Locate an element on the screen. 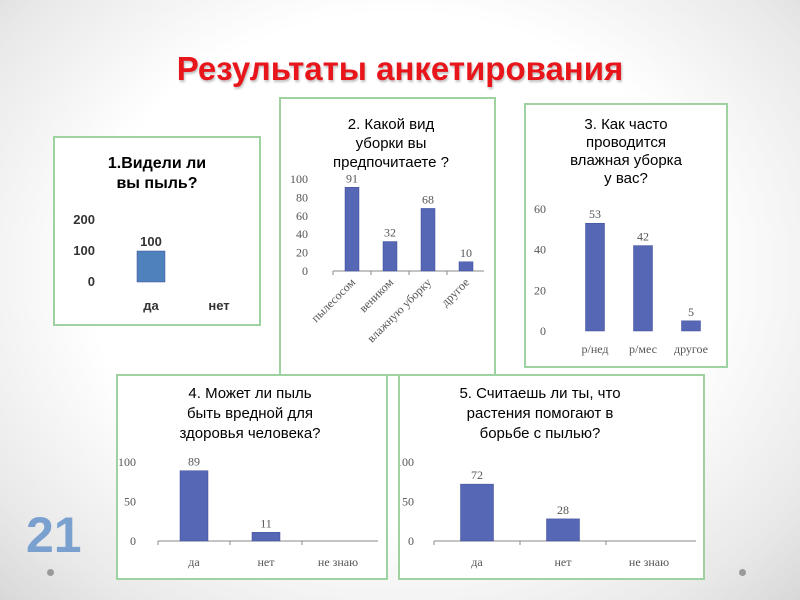  chart-2-y-tick-label: 0 is located at coordinates (305, 271).